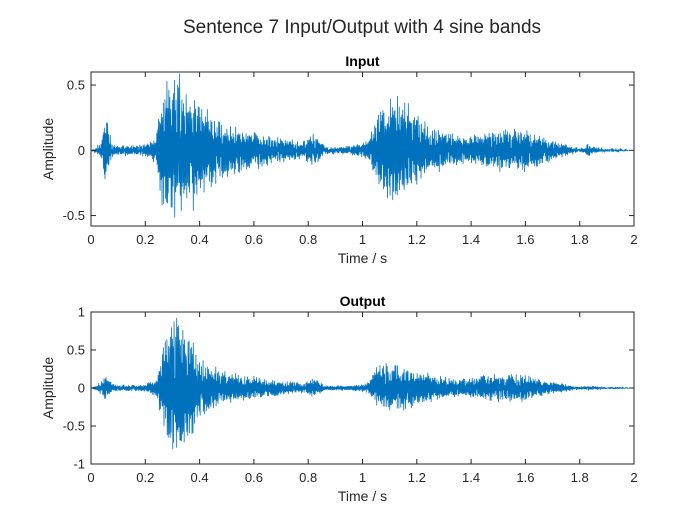 This screenshot has width=700, height=525. I want to click on output-y-tick-label: 0.5, so click(76, 350).